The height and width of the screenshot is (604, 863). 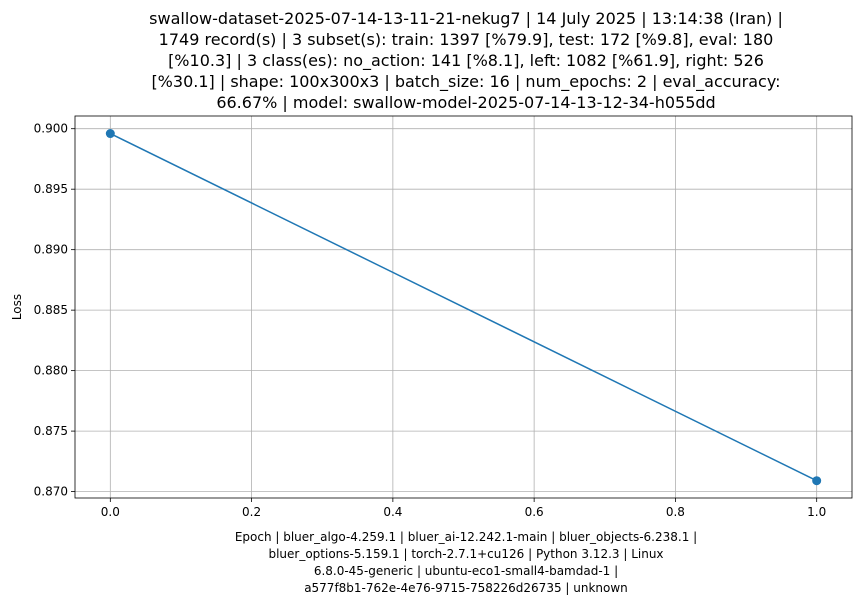 I want to click on y-tick-label: 0.880, so click(x=51, y=371).